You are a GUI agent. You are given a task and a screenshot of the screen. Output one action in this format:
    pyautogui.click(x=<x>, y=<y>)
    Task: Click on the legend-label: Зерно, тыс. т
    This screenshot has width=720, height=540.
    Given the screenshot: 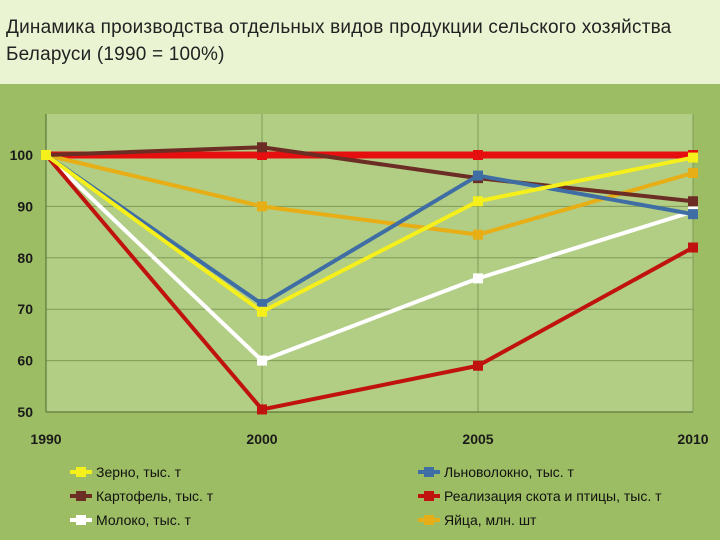 What is the action you would take?
    pyautogui.click(x=139, y=472)
    